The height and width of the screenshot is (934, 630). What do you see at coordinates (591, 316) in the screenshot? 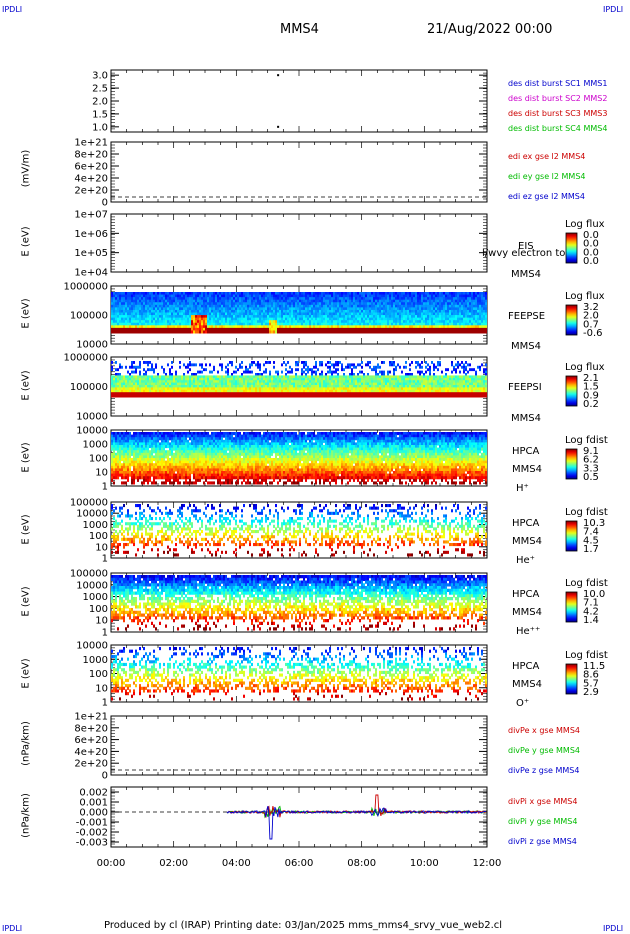
I see `colorbar-tick: 2.0` at bounding box center [591, 316].